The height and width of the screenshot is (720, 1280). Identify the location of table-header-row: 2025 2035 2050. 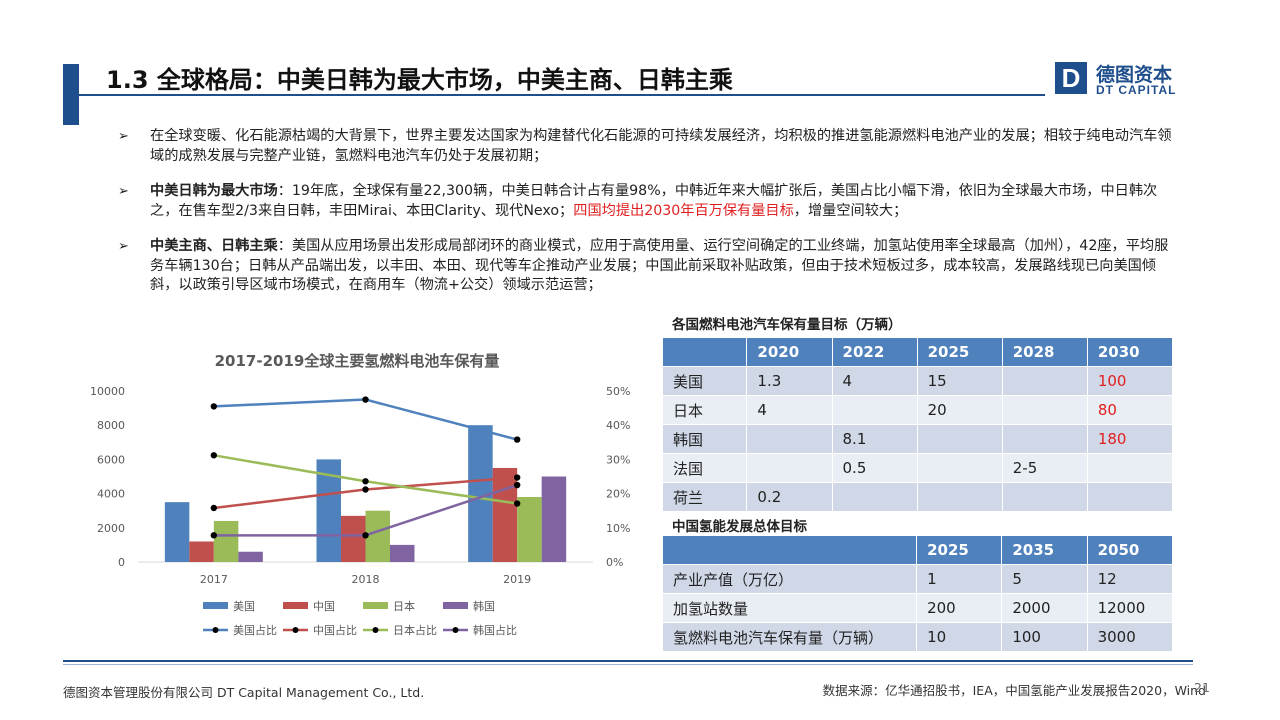
(917, 550).